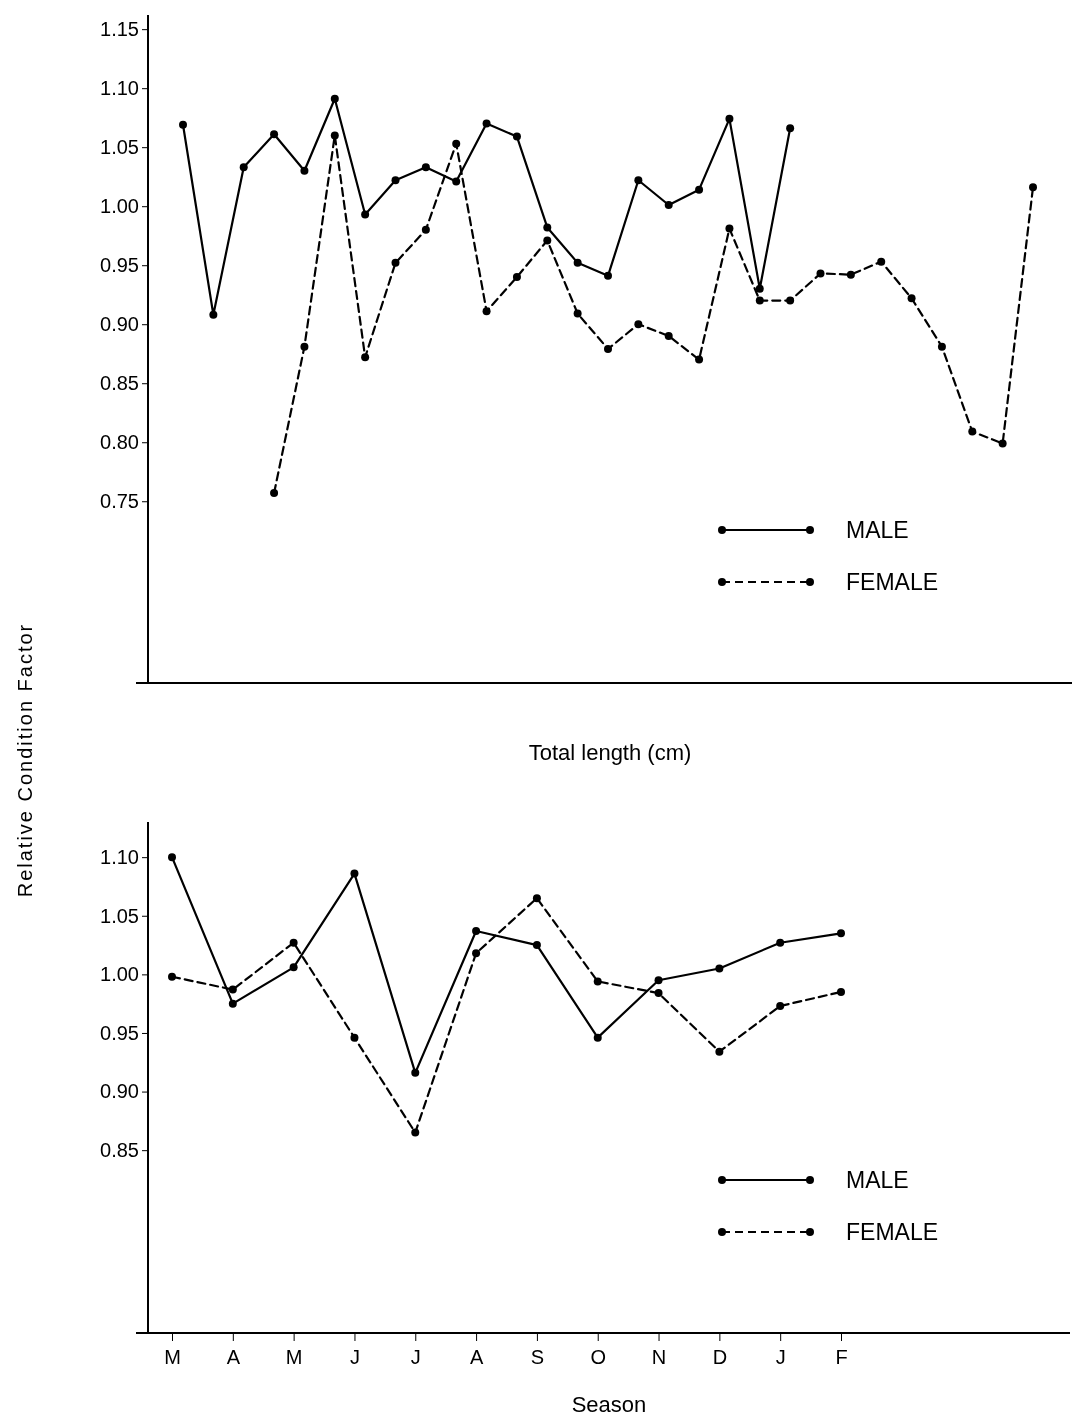  What do you see at coordinates (119, 501) in the screenshot?
I see `y-tick-label: 0.75` at bounding box center [119, 501].